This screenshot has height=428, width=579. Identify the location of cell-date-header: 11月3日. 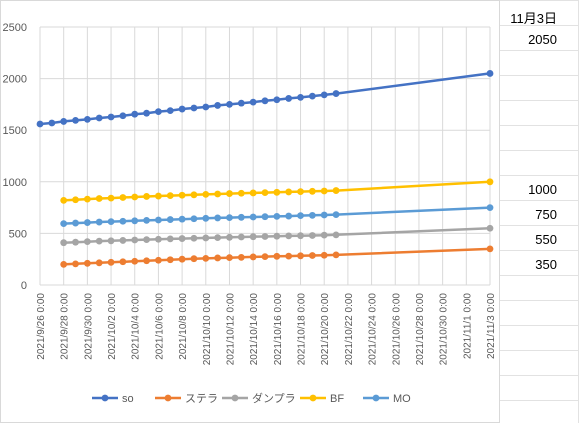
(533, 18).